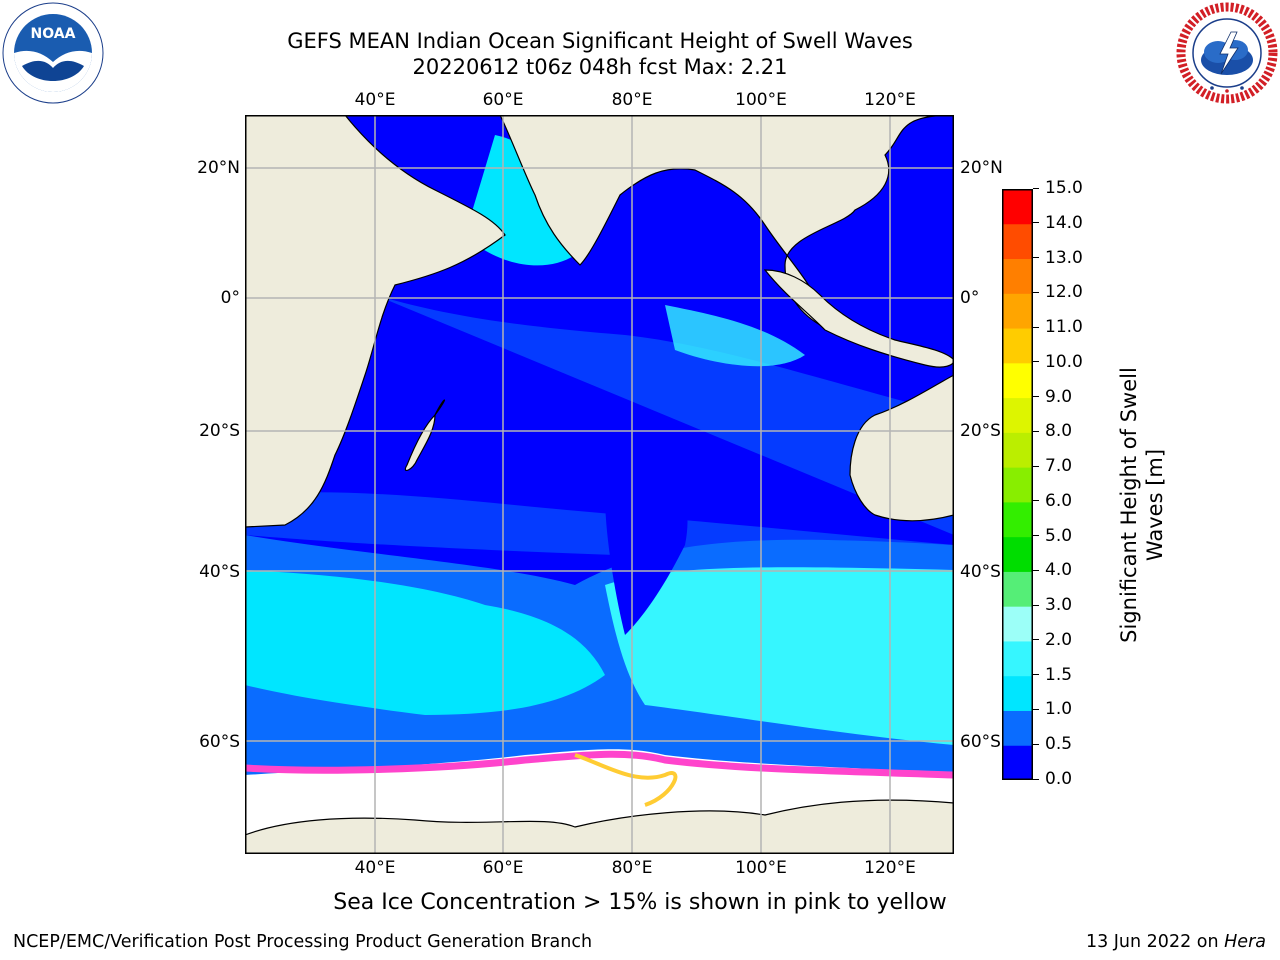  Describe the element at coordinates (425, 642) in the screenshot. I see `swell-zone-cyan-southwest` at that location.